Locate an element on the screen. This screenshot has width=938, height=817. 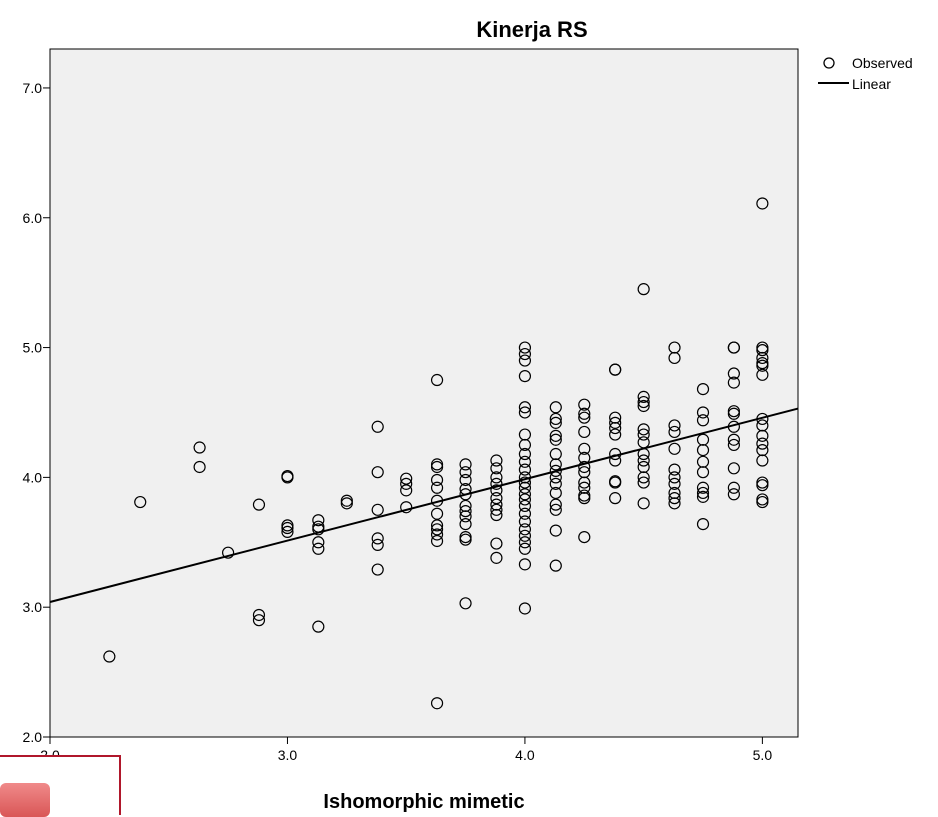
x-tick-label: 4.0 is located at coordinates (525, 755).